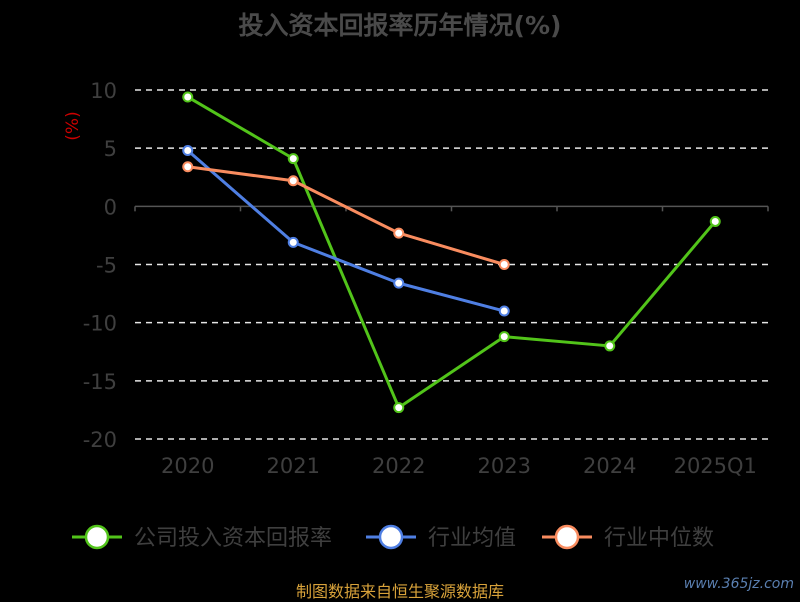  What do you see at coordinates (110, 207) in the screenshot?
I see `y-tick-label: 0` at bounding box center [110, 207].